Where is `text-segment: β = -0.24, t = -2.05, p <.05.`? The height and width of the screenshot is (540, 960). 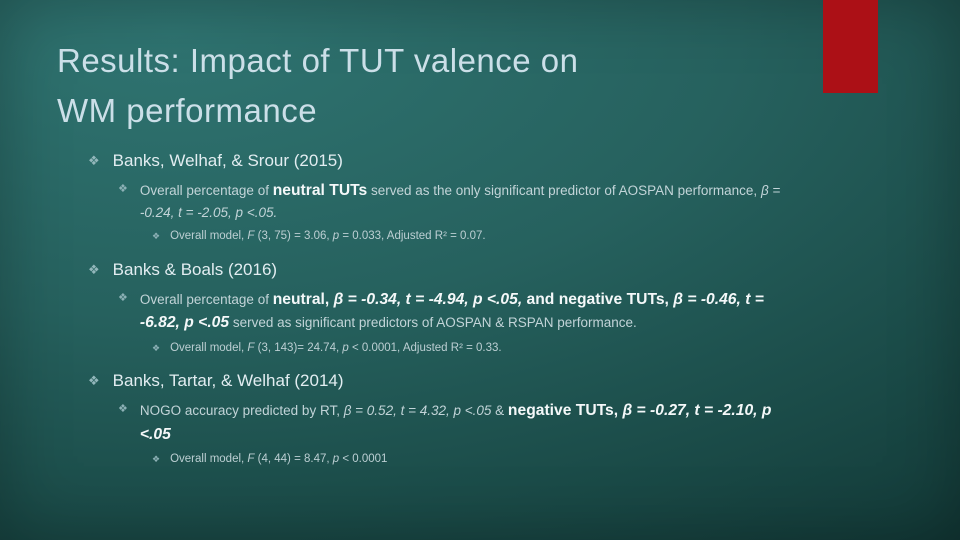 text-segment: β = -0.24, t = -2.05, p <.05. is located at coordinates (460, 201).